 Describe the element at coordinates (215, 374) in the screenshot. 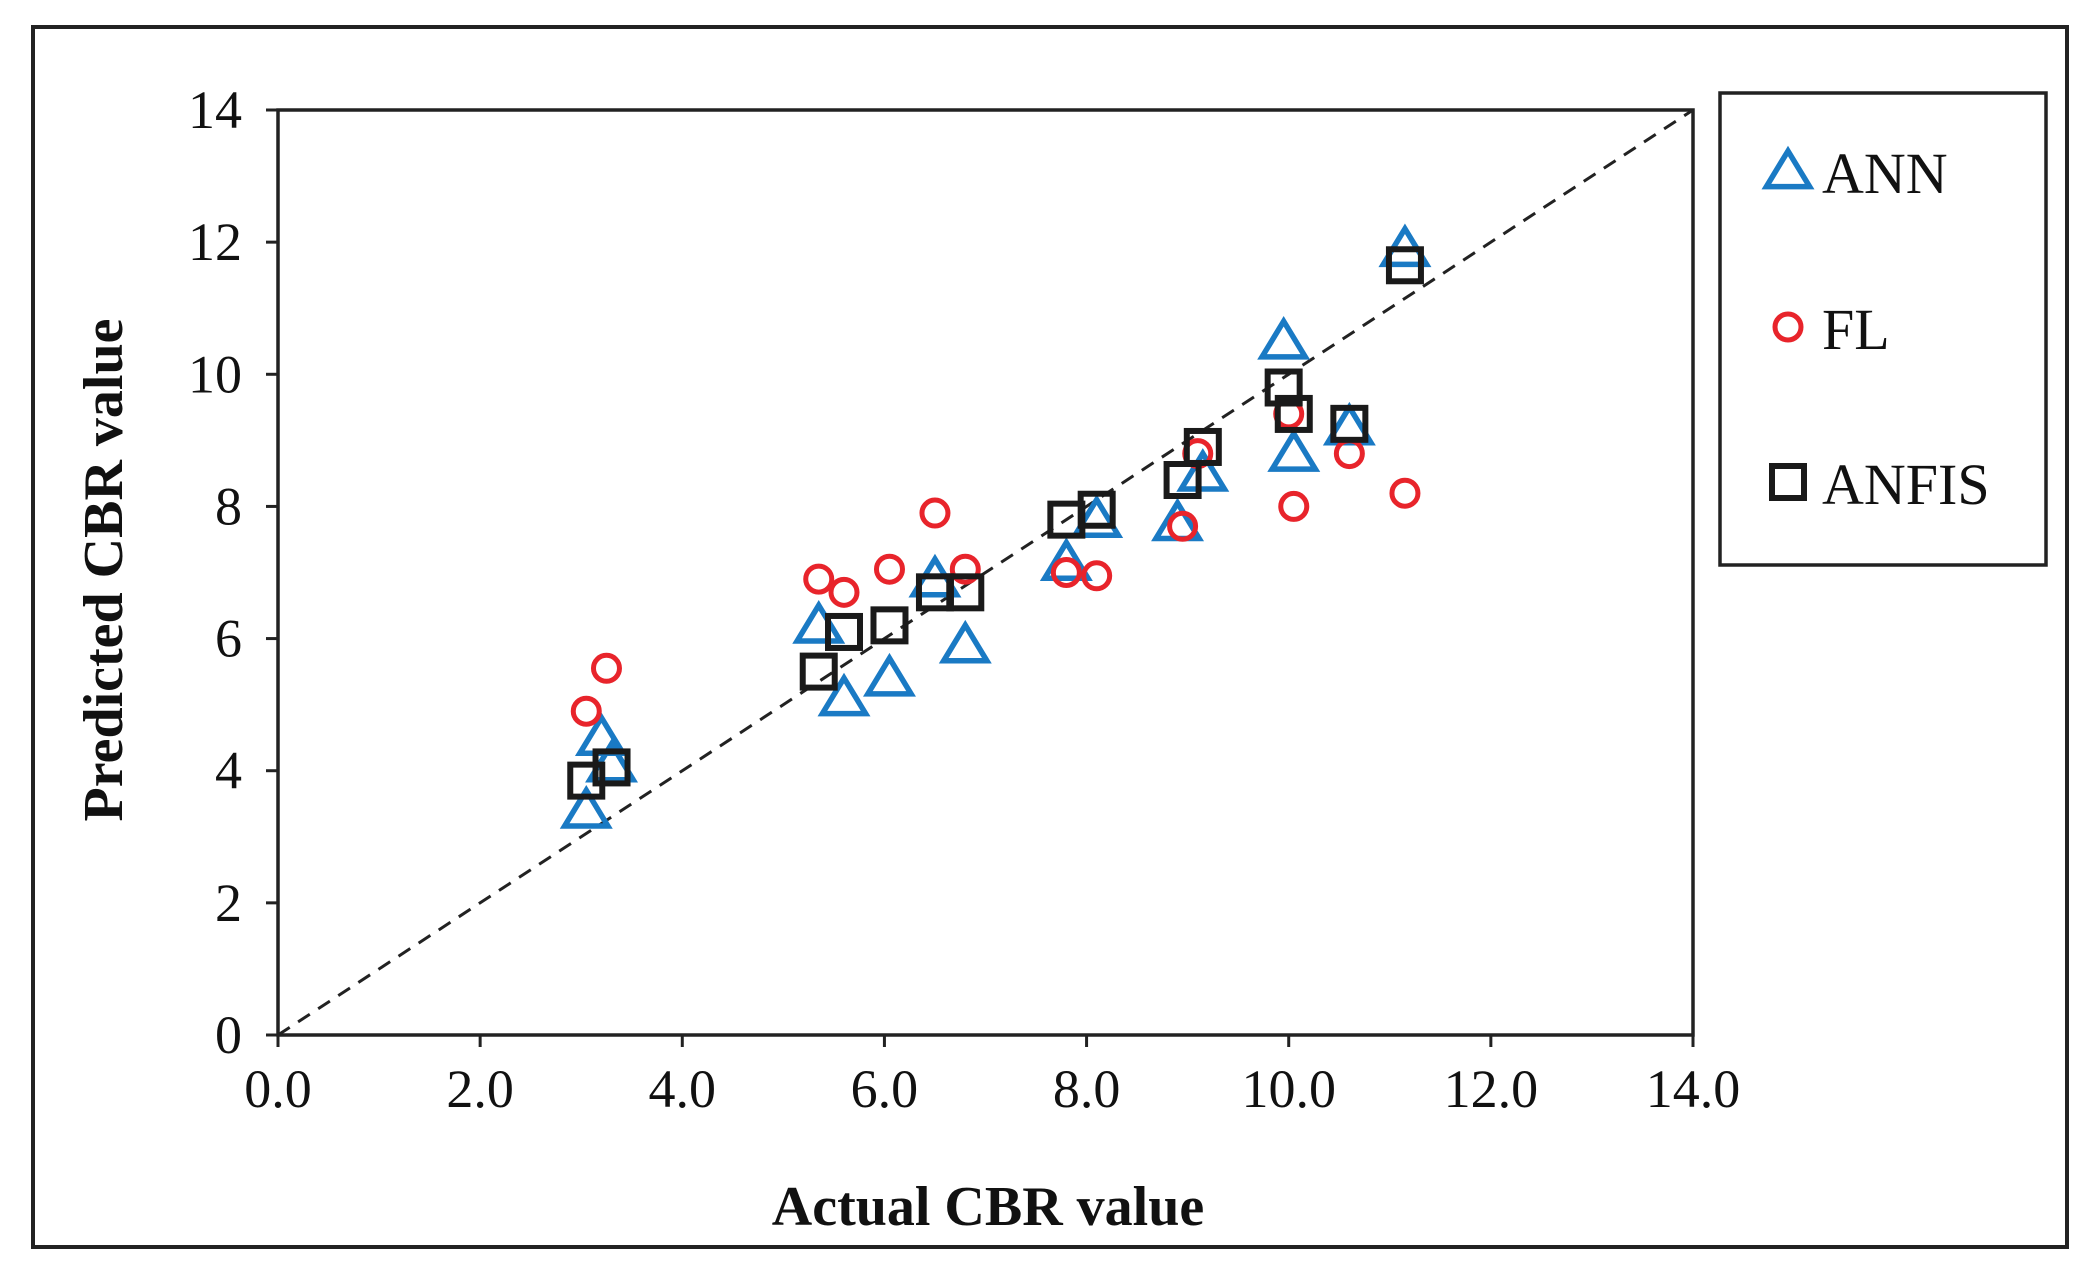

I see `y-tick-label: 10` at that location.